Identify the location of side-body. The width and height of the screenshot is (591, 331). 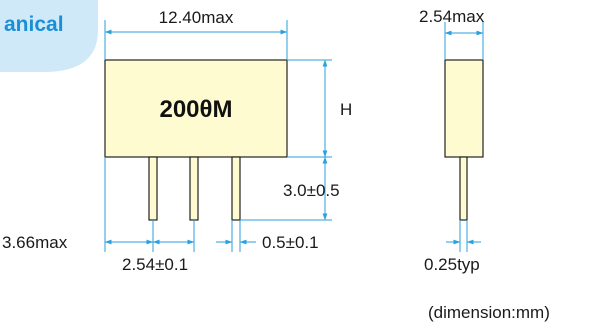
(464, 108).